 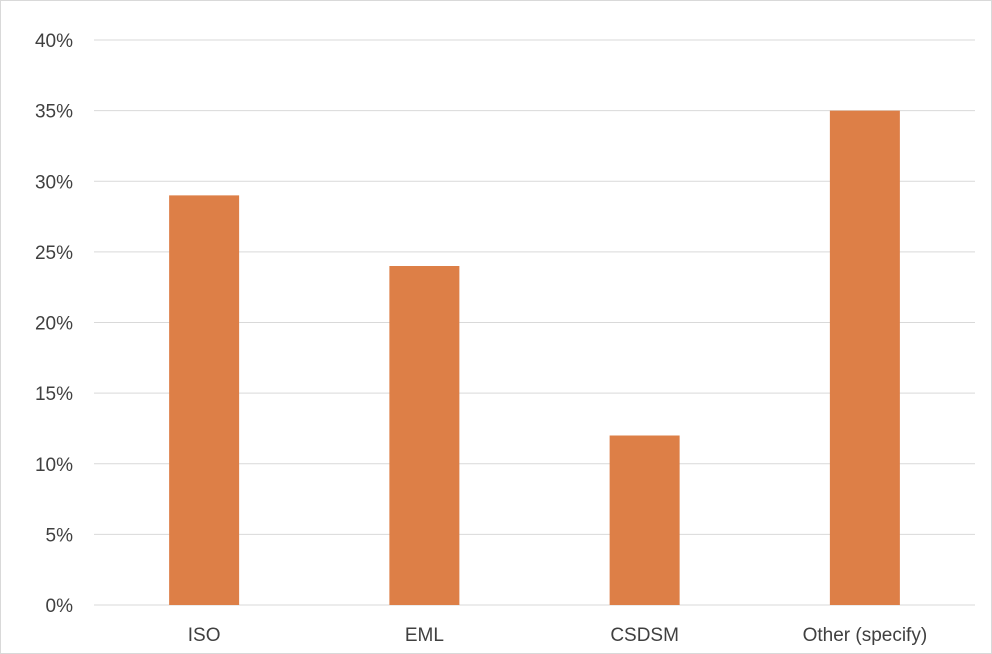 I want to click on y-tick-label: 15%, so click(x=54, y=394).